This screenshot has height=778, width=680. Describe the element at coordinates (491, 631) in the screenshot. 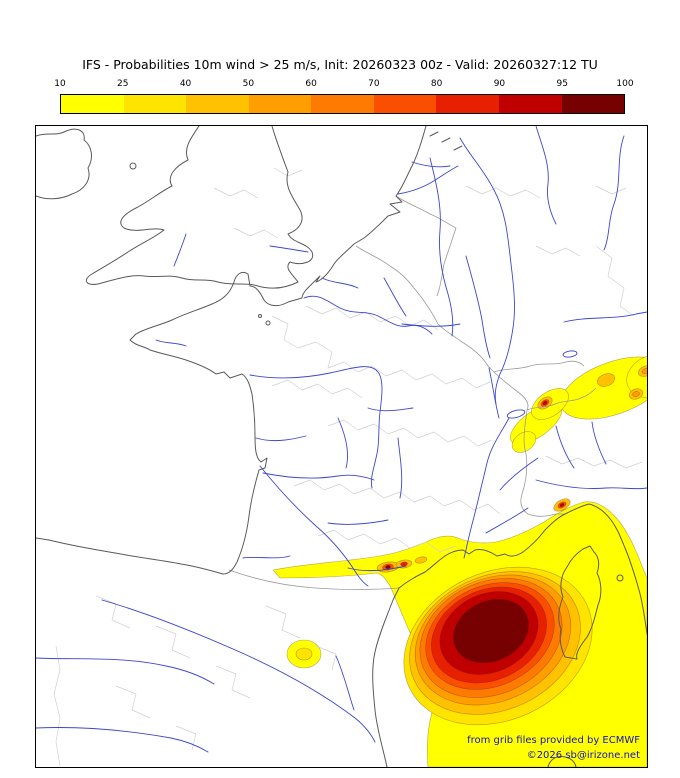

I see `contour-95pct-core` at that location.